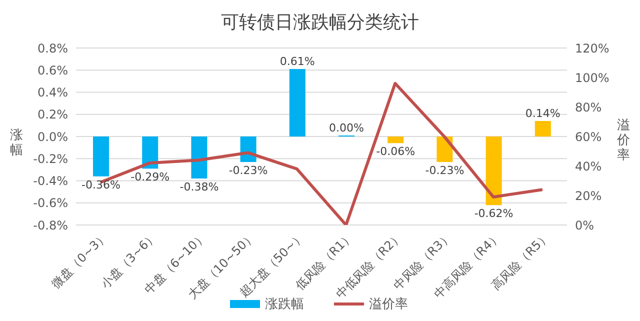 The height and width of the screenshot is (321, 640). What do you see at coordinates (584, 225) in the screenshot?
I see `y2-tick-label: 0%` at bounding box center [584, 225].